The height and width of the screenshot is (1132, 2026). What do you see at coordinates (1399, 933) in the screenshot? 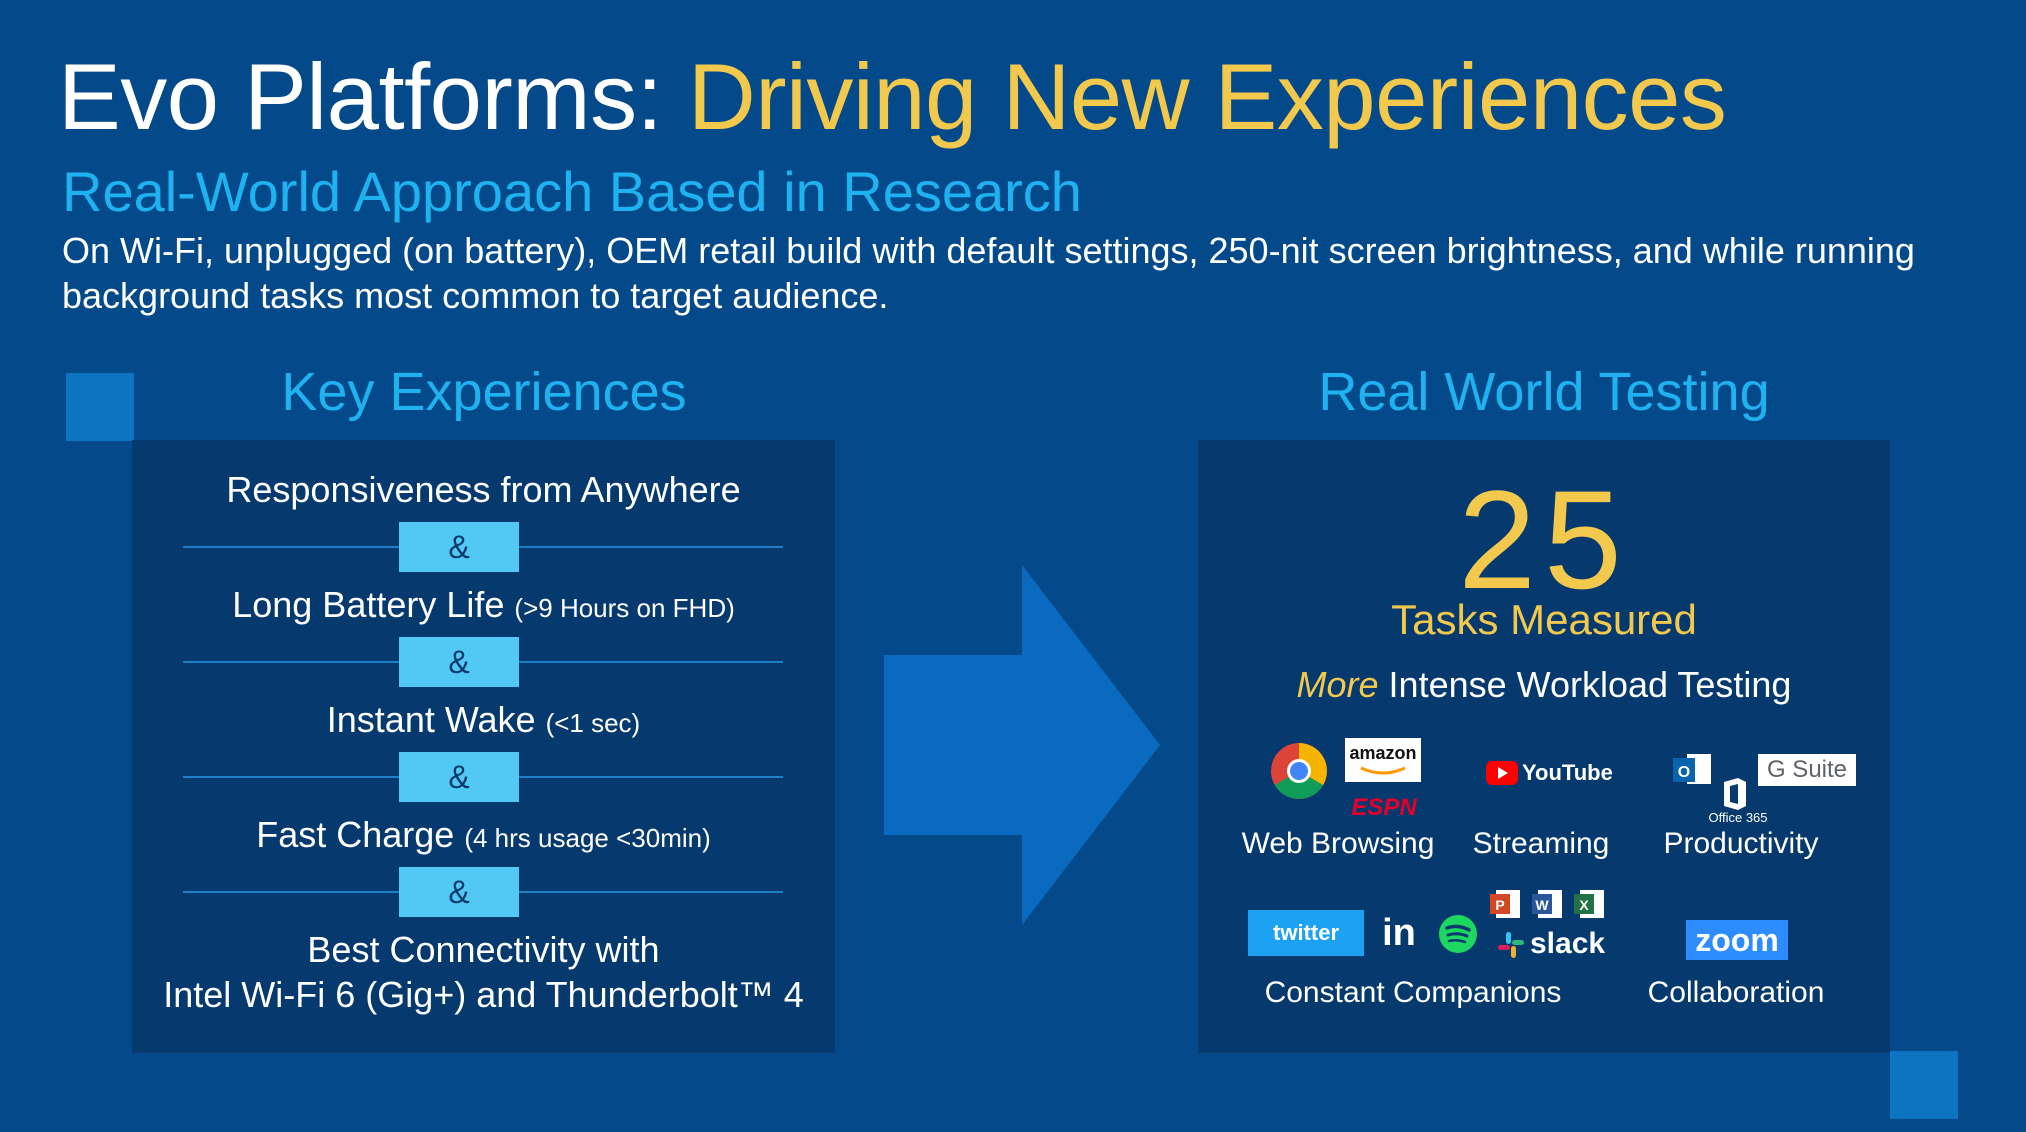
I see `linkedin-icon: in` at bounding box center [1399, 933].